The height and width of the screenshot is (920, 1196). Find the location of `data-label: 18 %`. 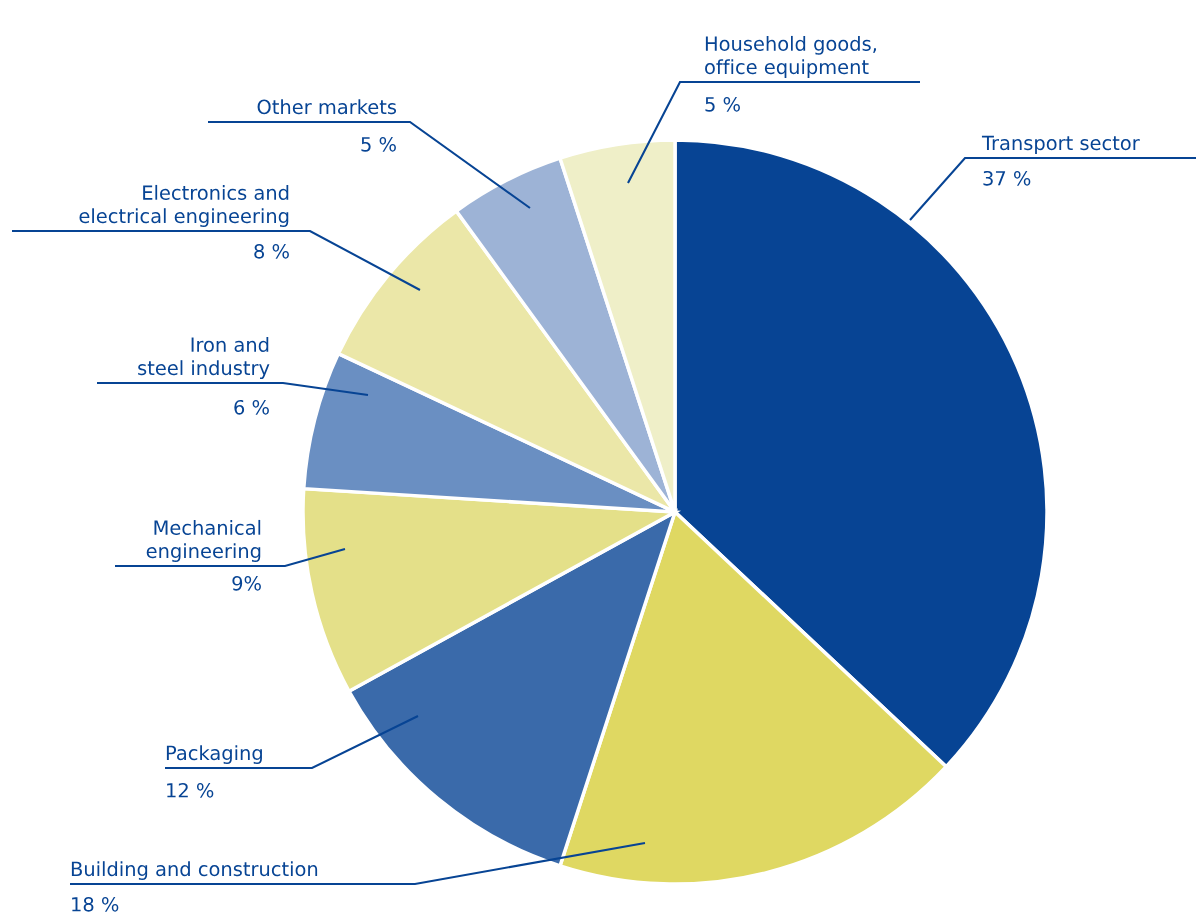

data-label: 18 % is located at coordinates (95, 904).